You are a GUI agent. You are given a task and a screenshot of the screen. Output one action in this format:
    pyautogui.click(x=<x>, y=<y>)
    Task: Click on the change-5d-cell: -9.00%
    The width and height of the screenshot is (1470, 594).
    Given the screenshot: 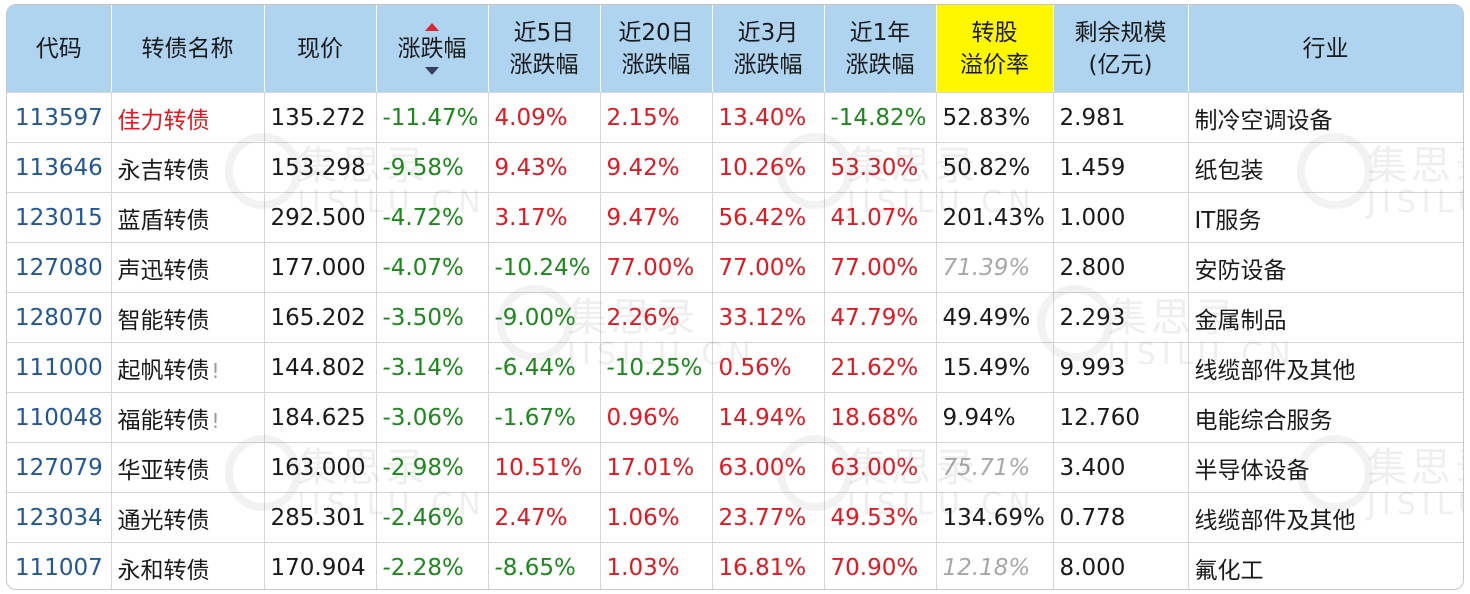 What is the action you would take?
    pyautogui.click(x=544, y=317)
    